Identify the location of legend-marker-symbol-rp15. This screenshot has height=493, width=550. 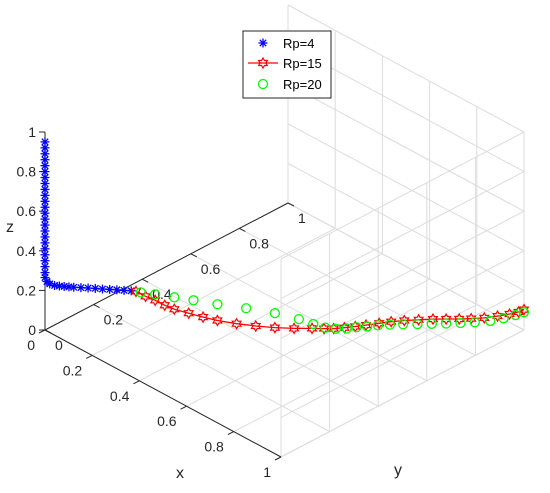
(263, 63).